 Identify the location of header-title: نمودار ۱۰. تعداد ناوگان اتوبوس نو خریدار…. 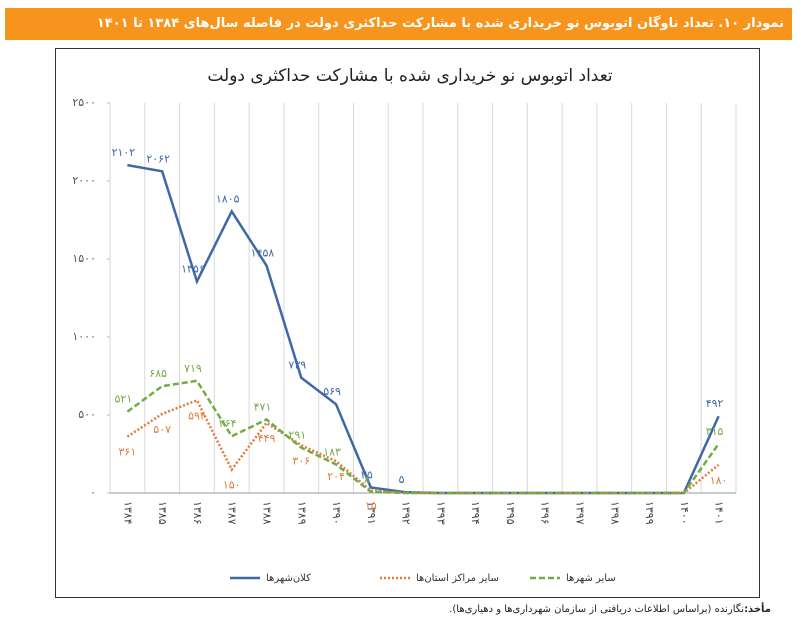
(398, 24).